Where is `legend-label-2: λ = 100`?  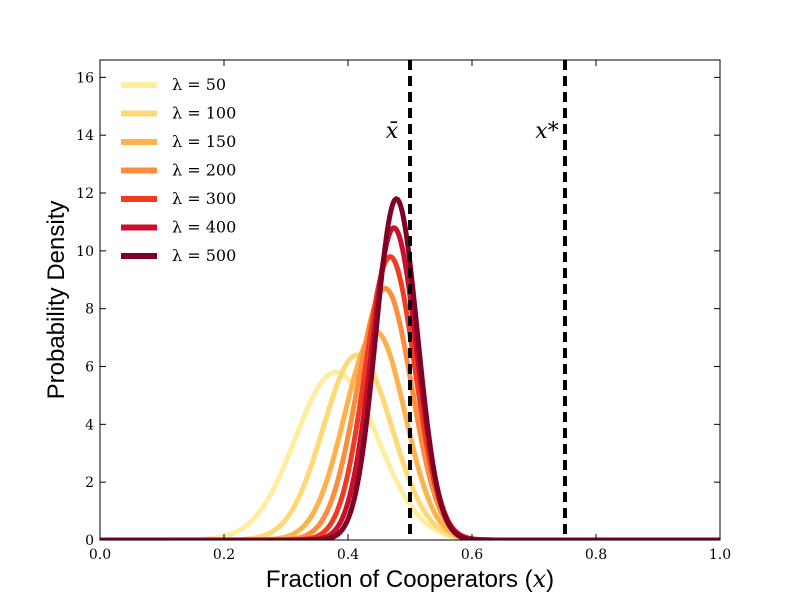
legend-label-2: λ = 100 is located at coordinates (204, 113).